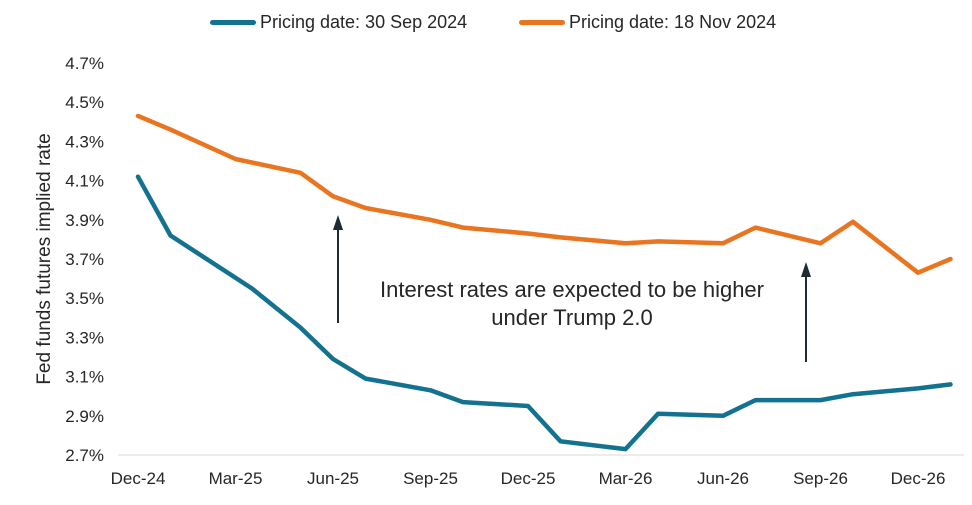  What do you see at coordinates (338, 222) in the screenshot?
I see `annotation-arrowhead-left` at bounding box center [338, 222].